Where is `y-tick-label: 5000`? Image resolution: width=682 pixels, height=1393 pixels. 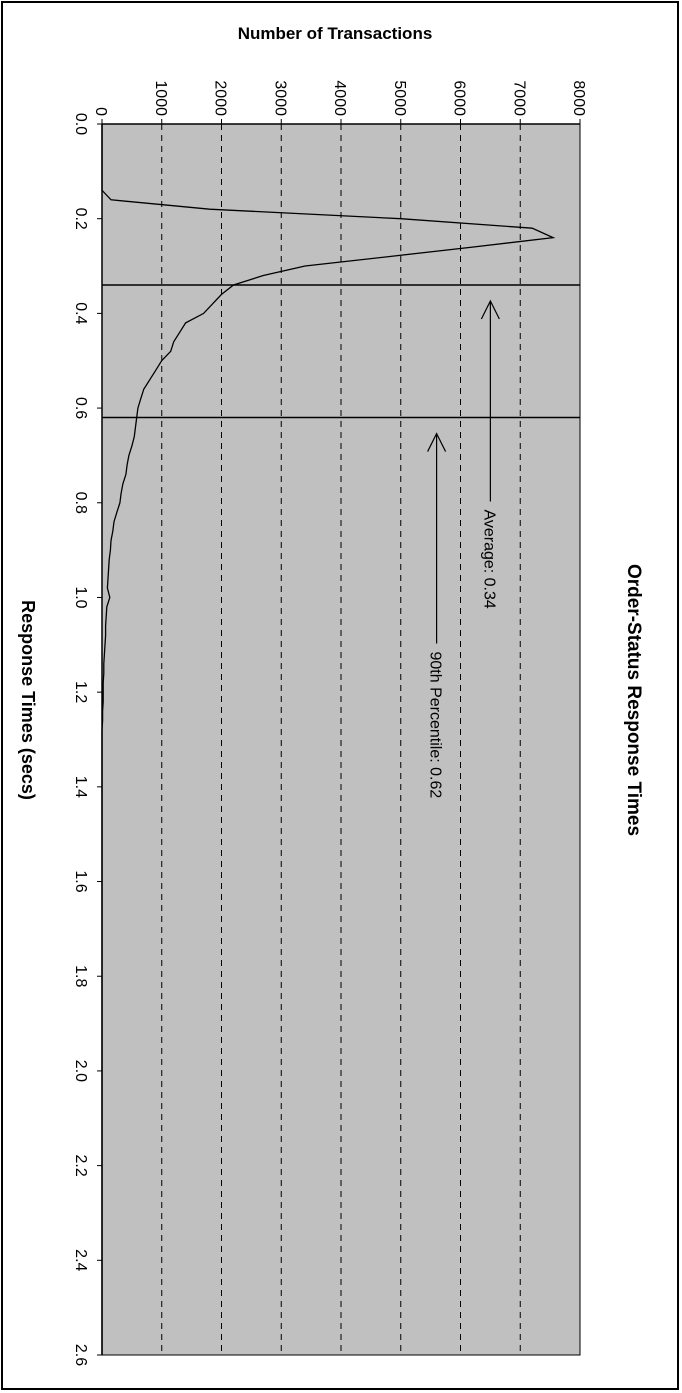
y-tick-label: 5000 is located at coordinates (399, 98).